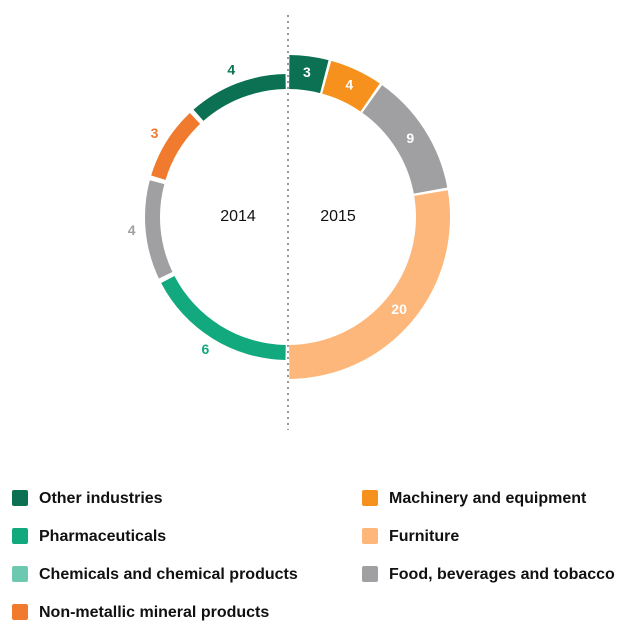 This screenshot has height=621, width=632. Describe the element at coordinates (488, 498) in the screenshot. I see `legend-label: Machinery and equipment` at that location.